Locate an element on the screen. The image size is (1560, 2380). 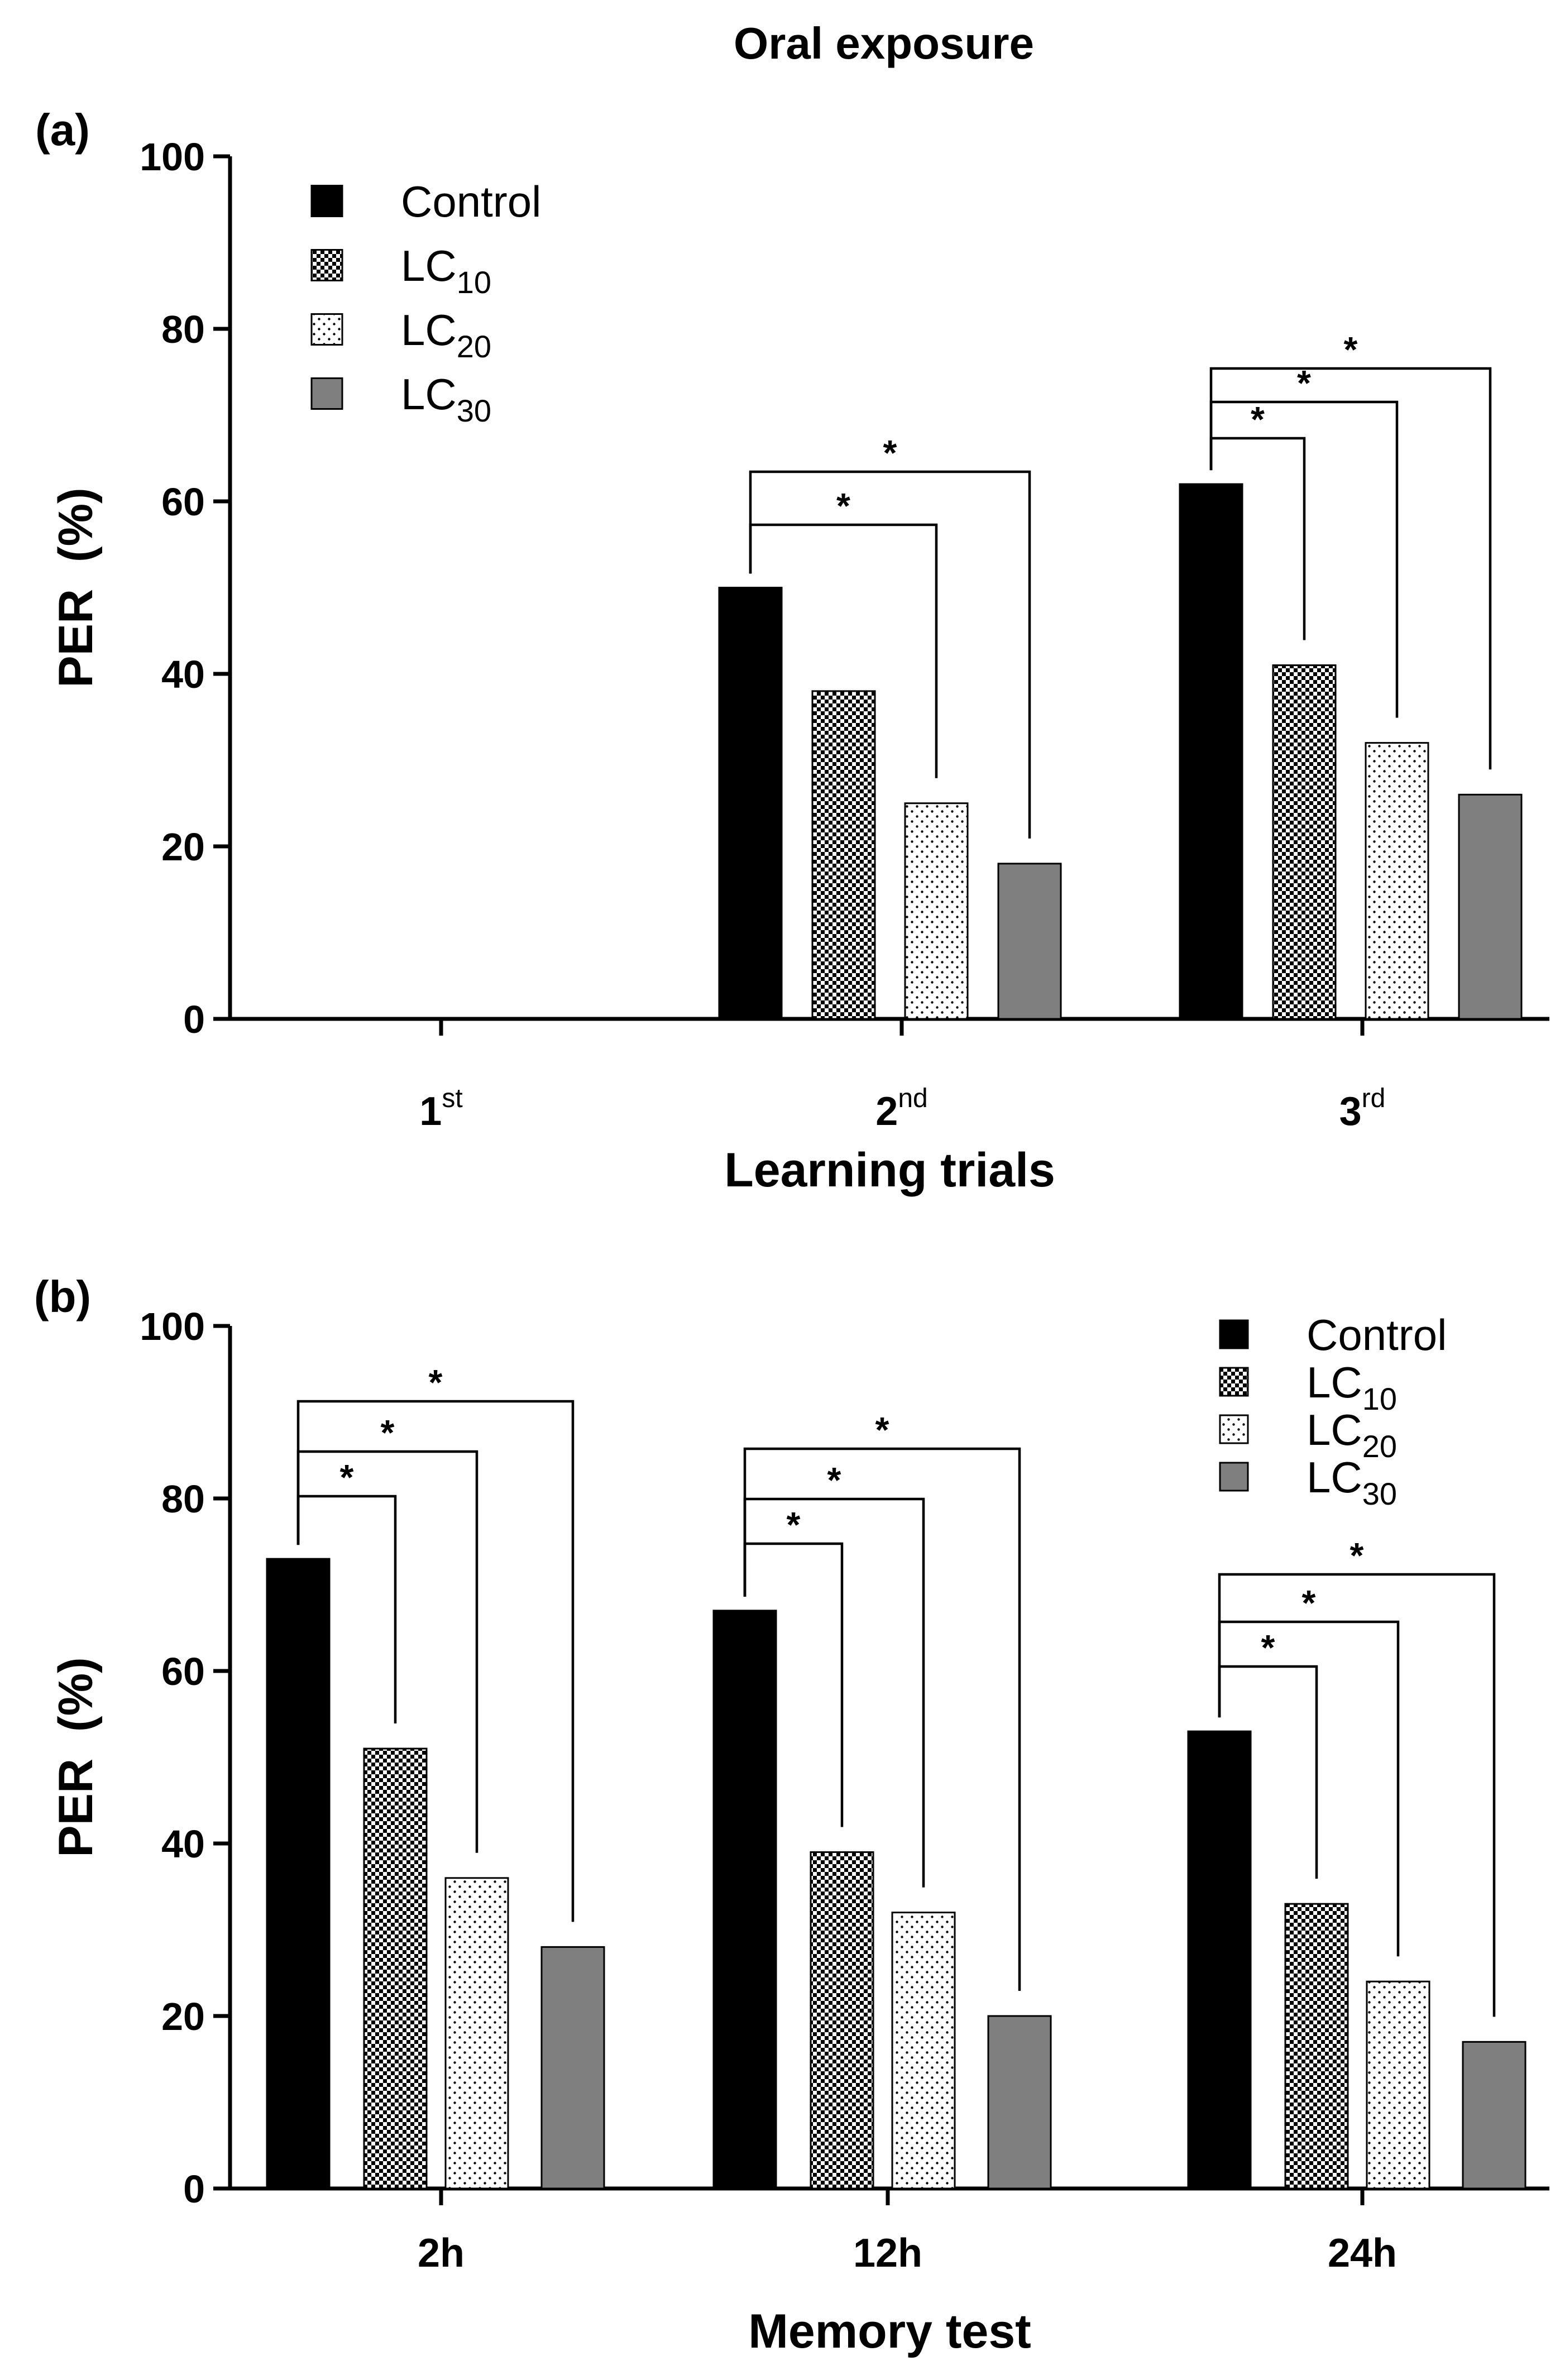
panel-label: (a) is located at coordinates (62, 130).